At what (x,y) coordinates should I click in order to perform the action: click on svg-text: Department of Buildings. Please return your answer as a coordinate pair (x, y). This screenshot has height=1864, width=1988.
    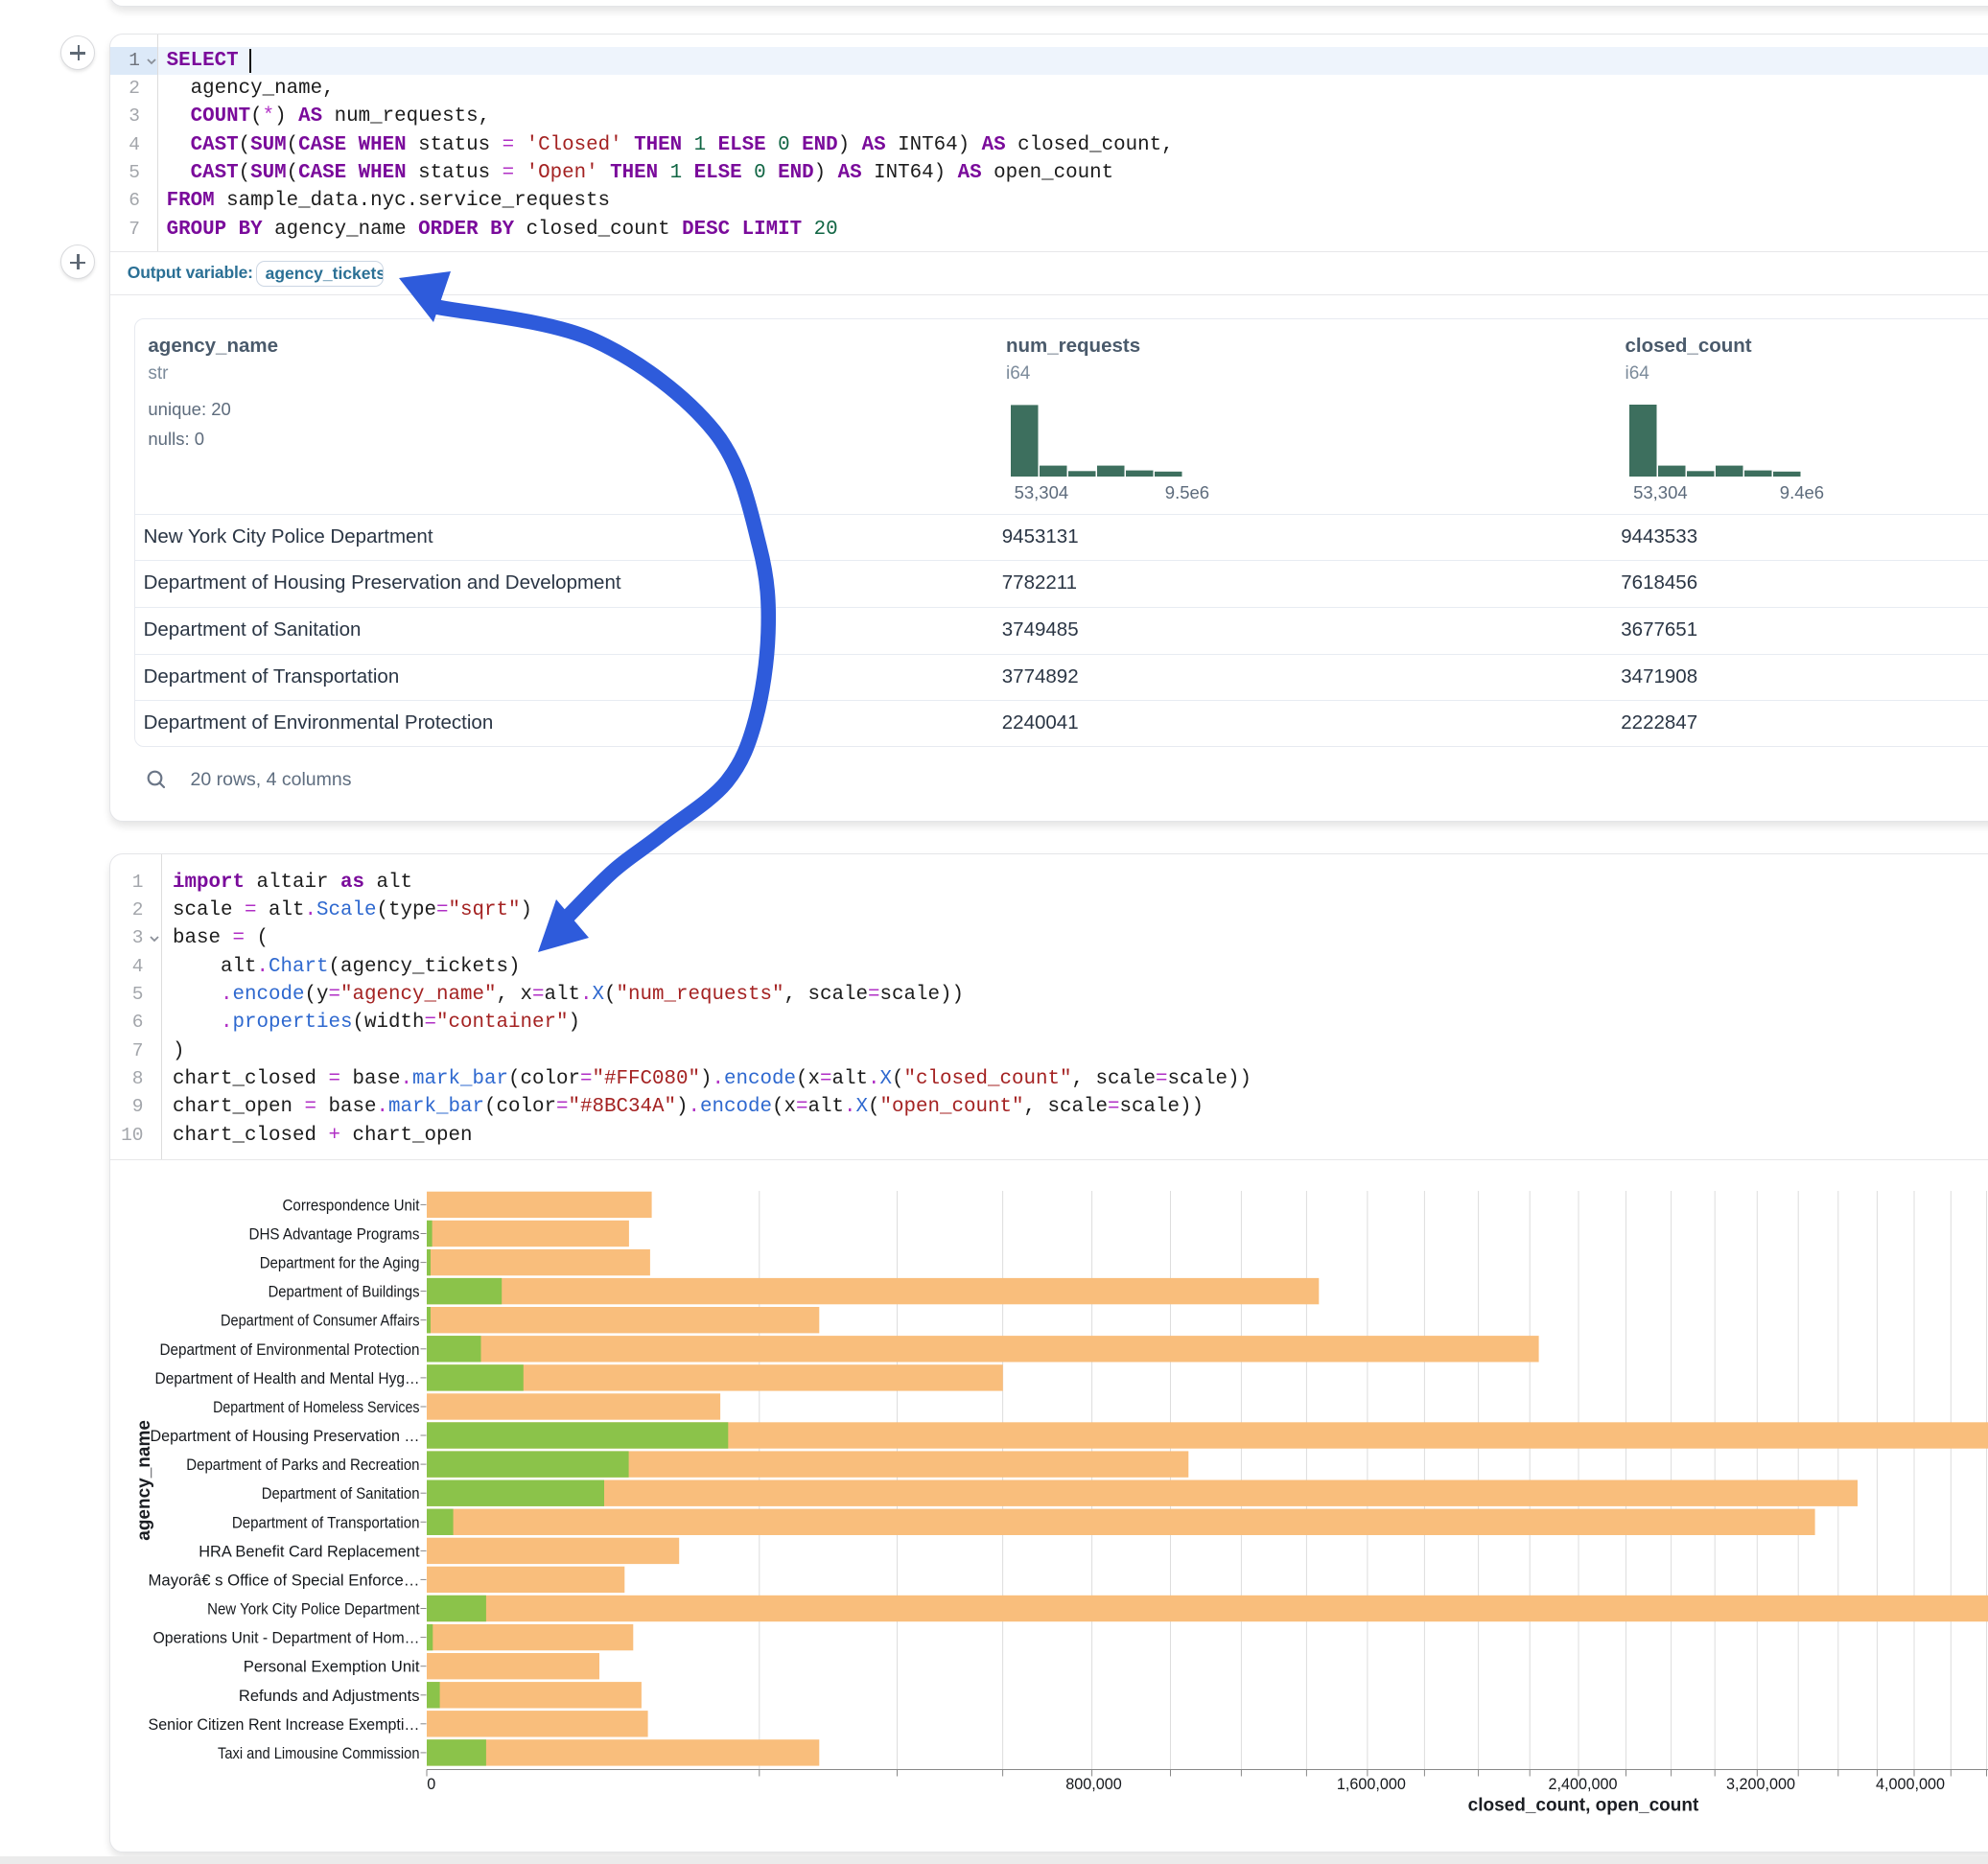
    Looking at the image, I should click on (344, 1292).